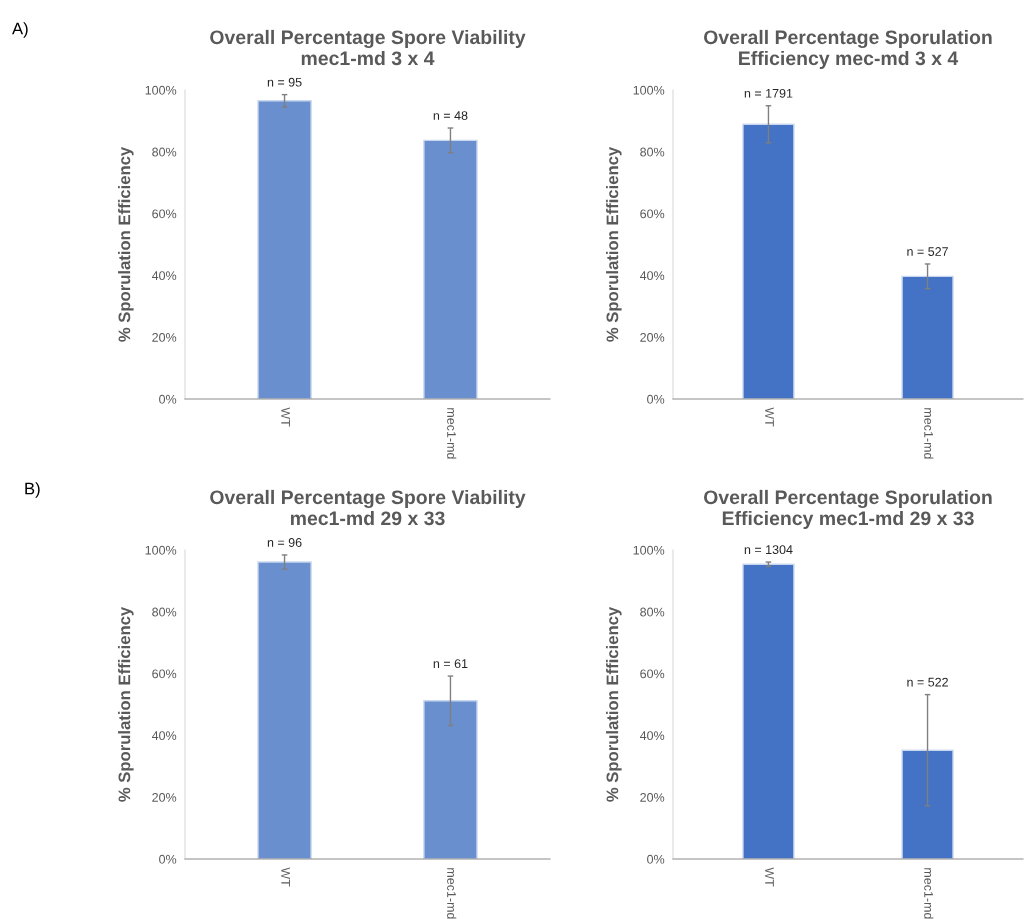 Image resolution: width=1027 pixels, height=919 pixels. I want to click on text: A), so click(20, 30).